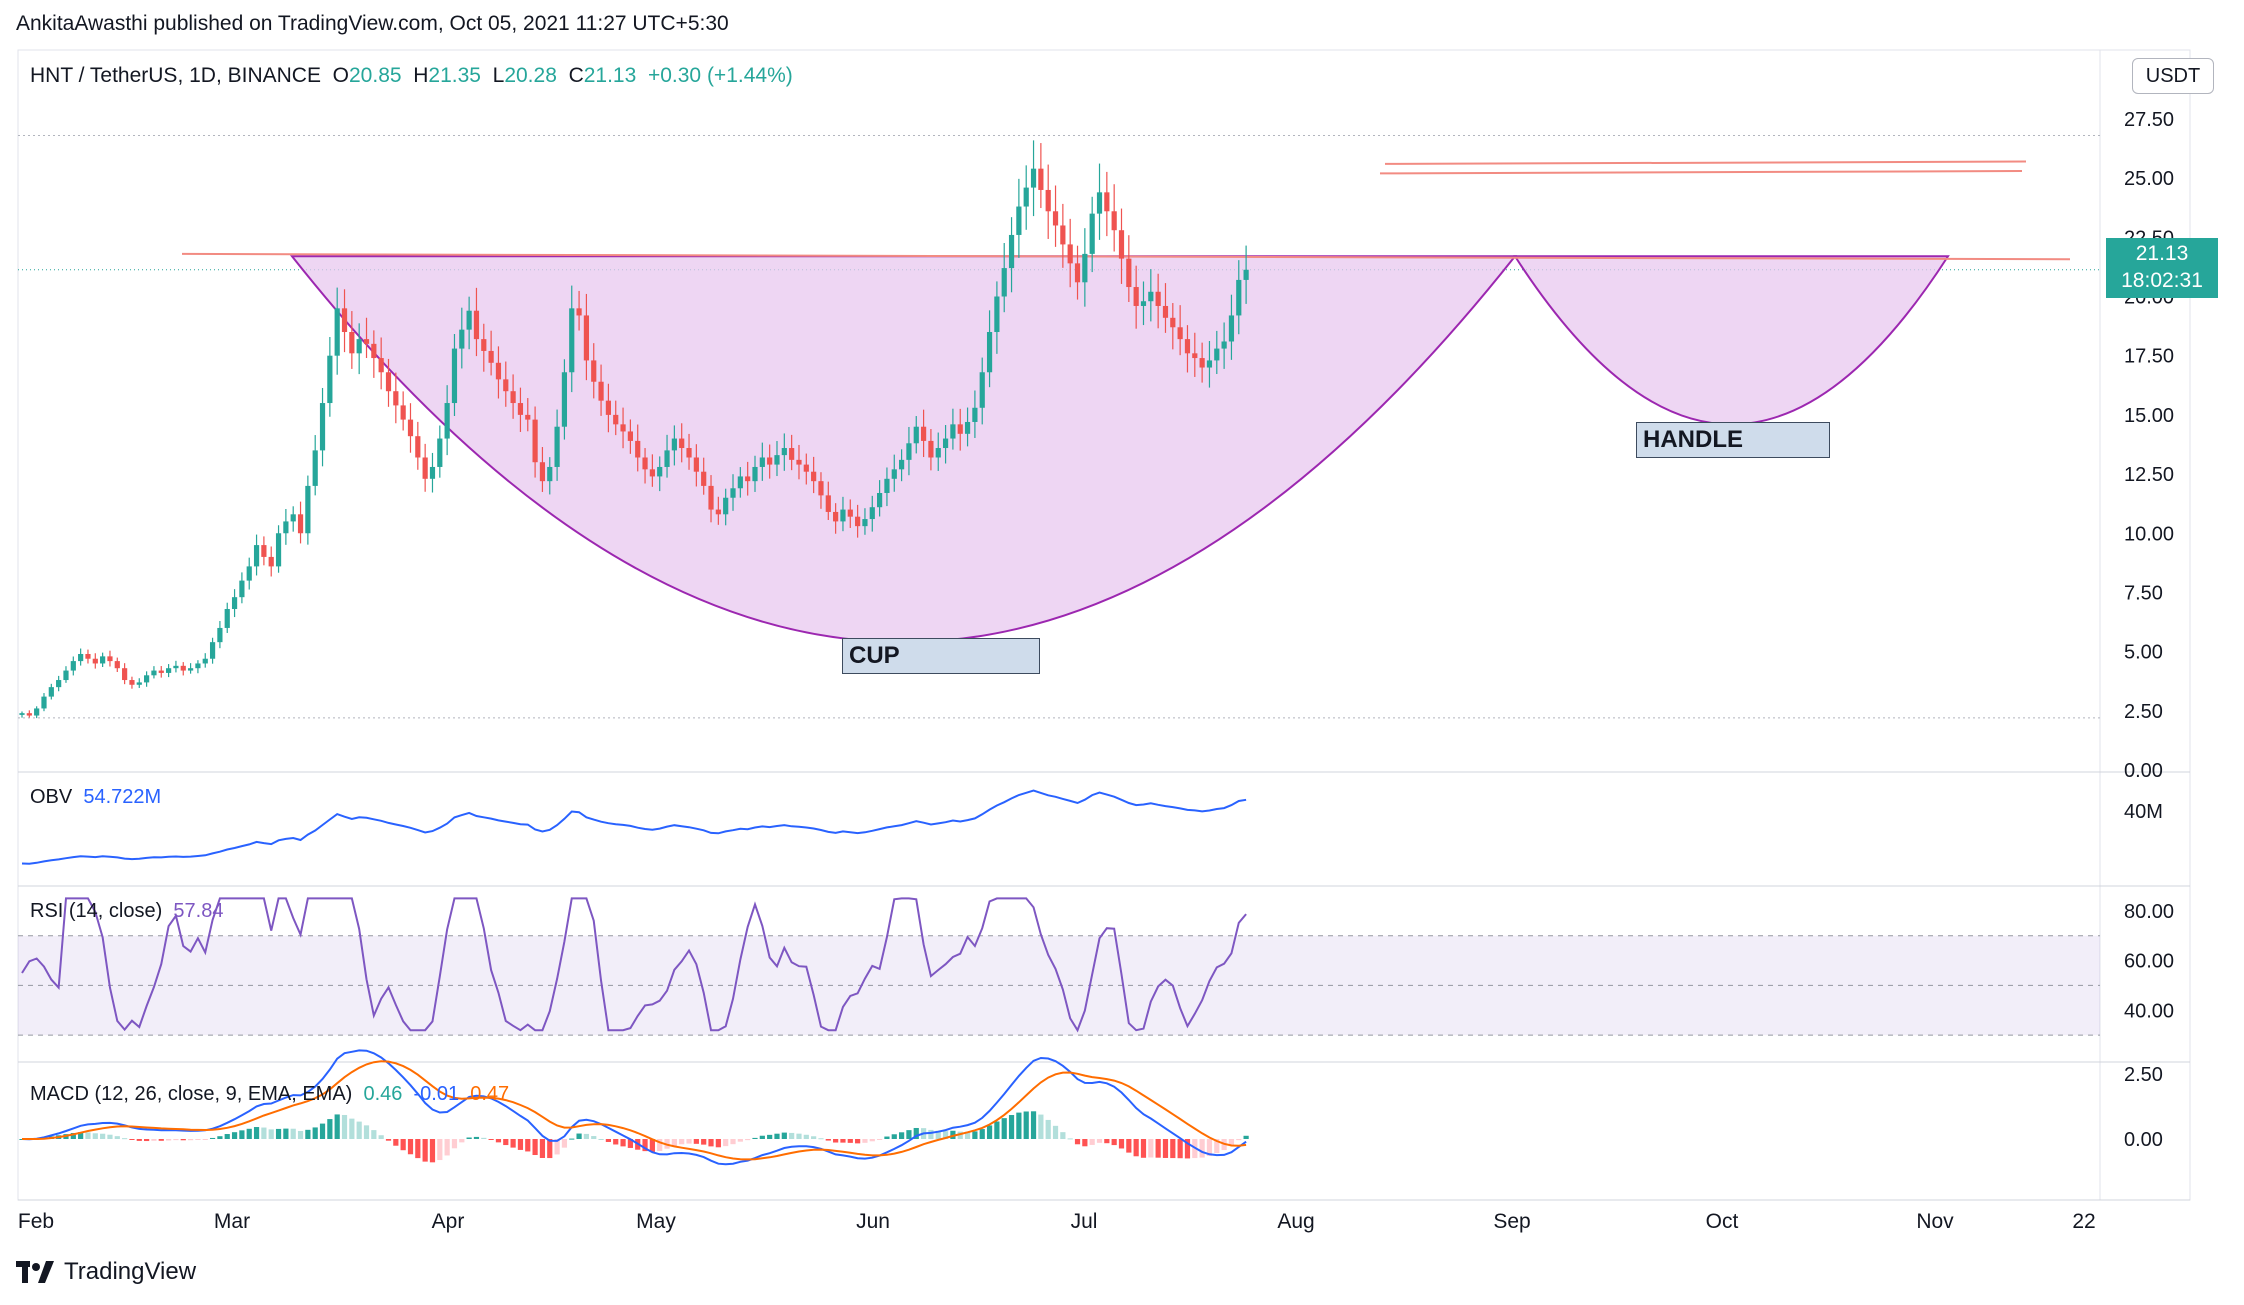  I want to click on price-tick-8: 7.50, so click(2143, 593).